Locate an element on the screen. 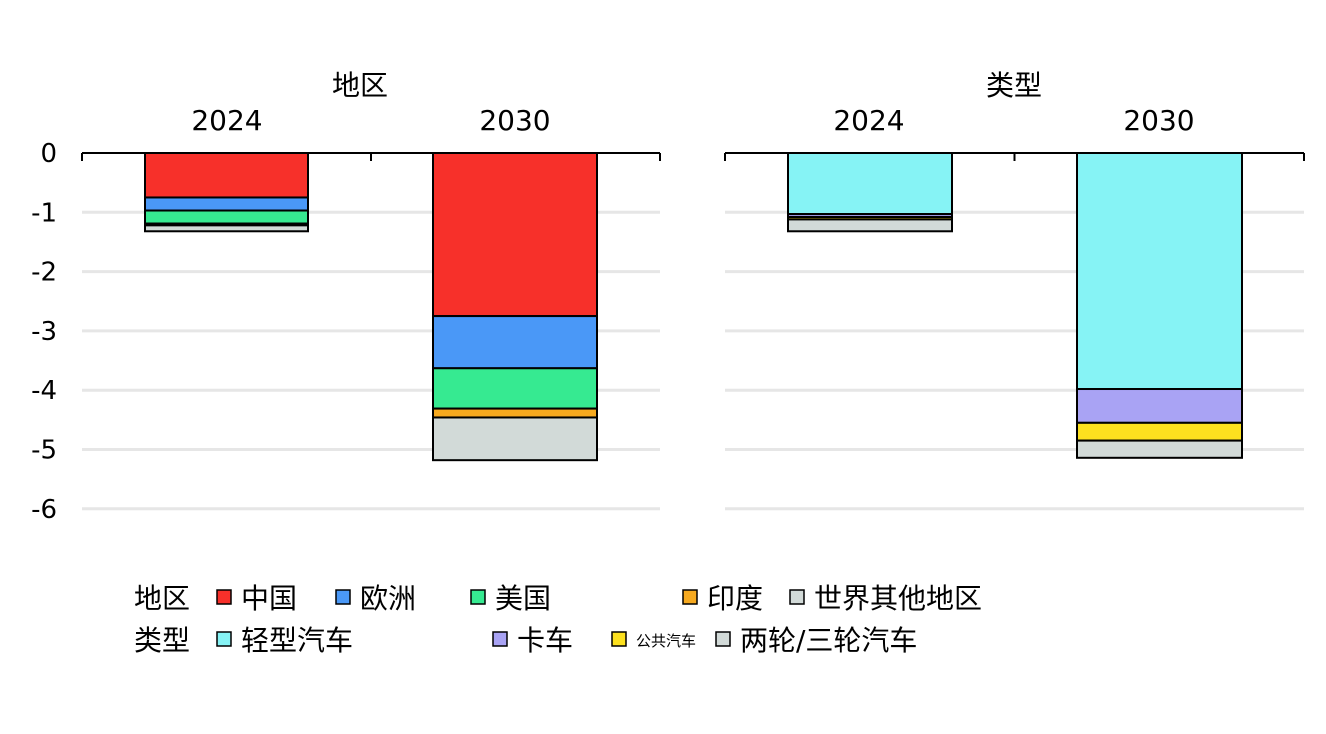 Image resolution: width=1326 pixels, height=734 pixels. axes is located at coordinates (693, 156).